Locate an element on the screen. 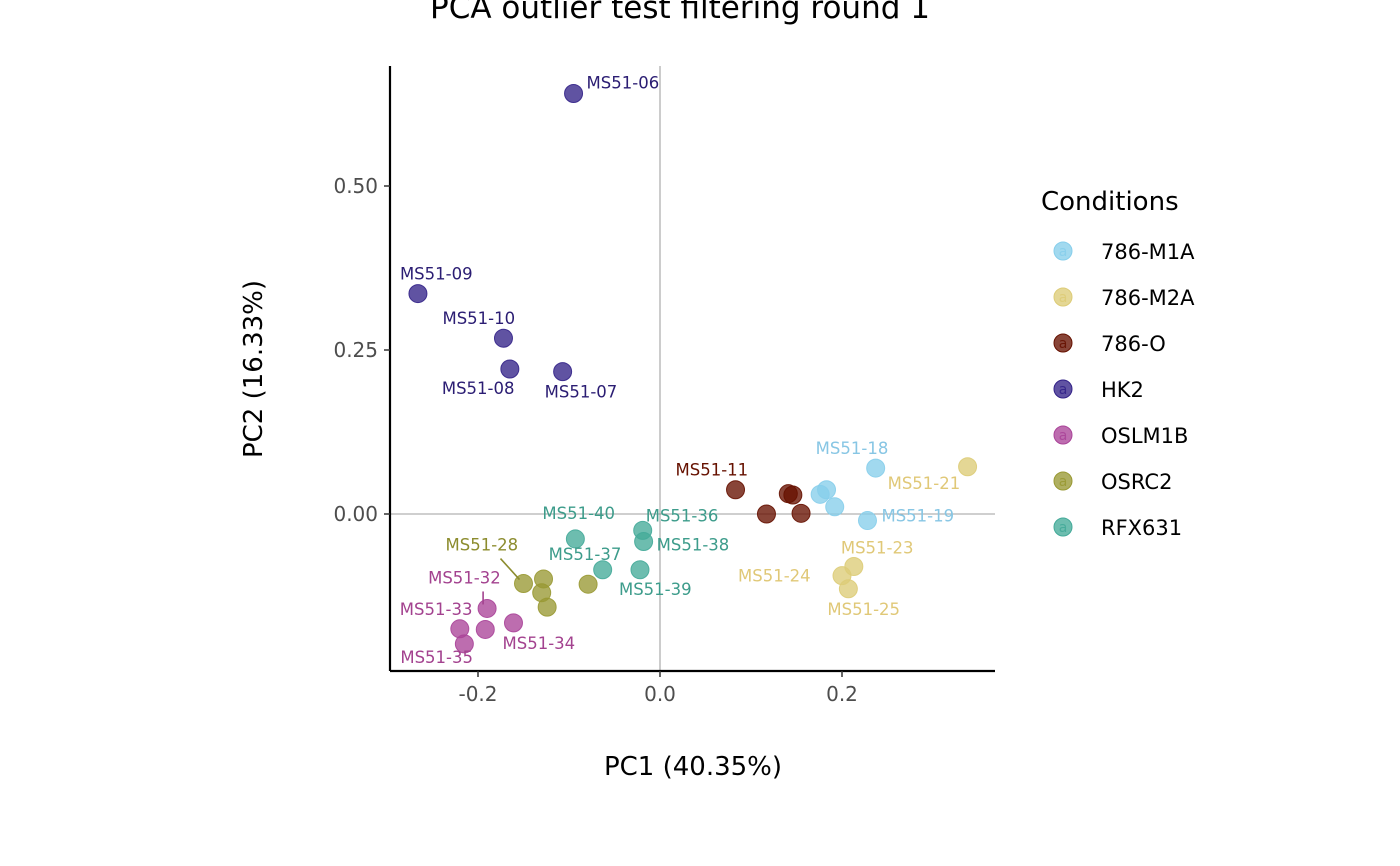 The height and width of the screenshot is (866, 1400). legend-item-rfx631: a RFX631 is located at coordinates (1117, 528).